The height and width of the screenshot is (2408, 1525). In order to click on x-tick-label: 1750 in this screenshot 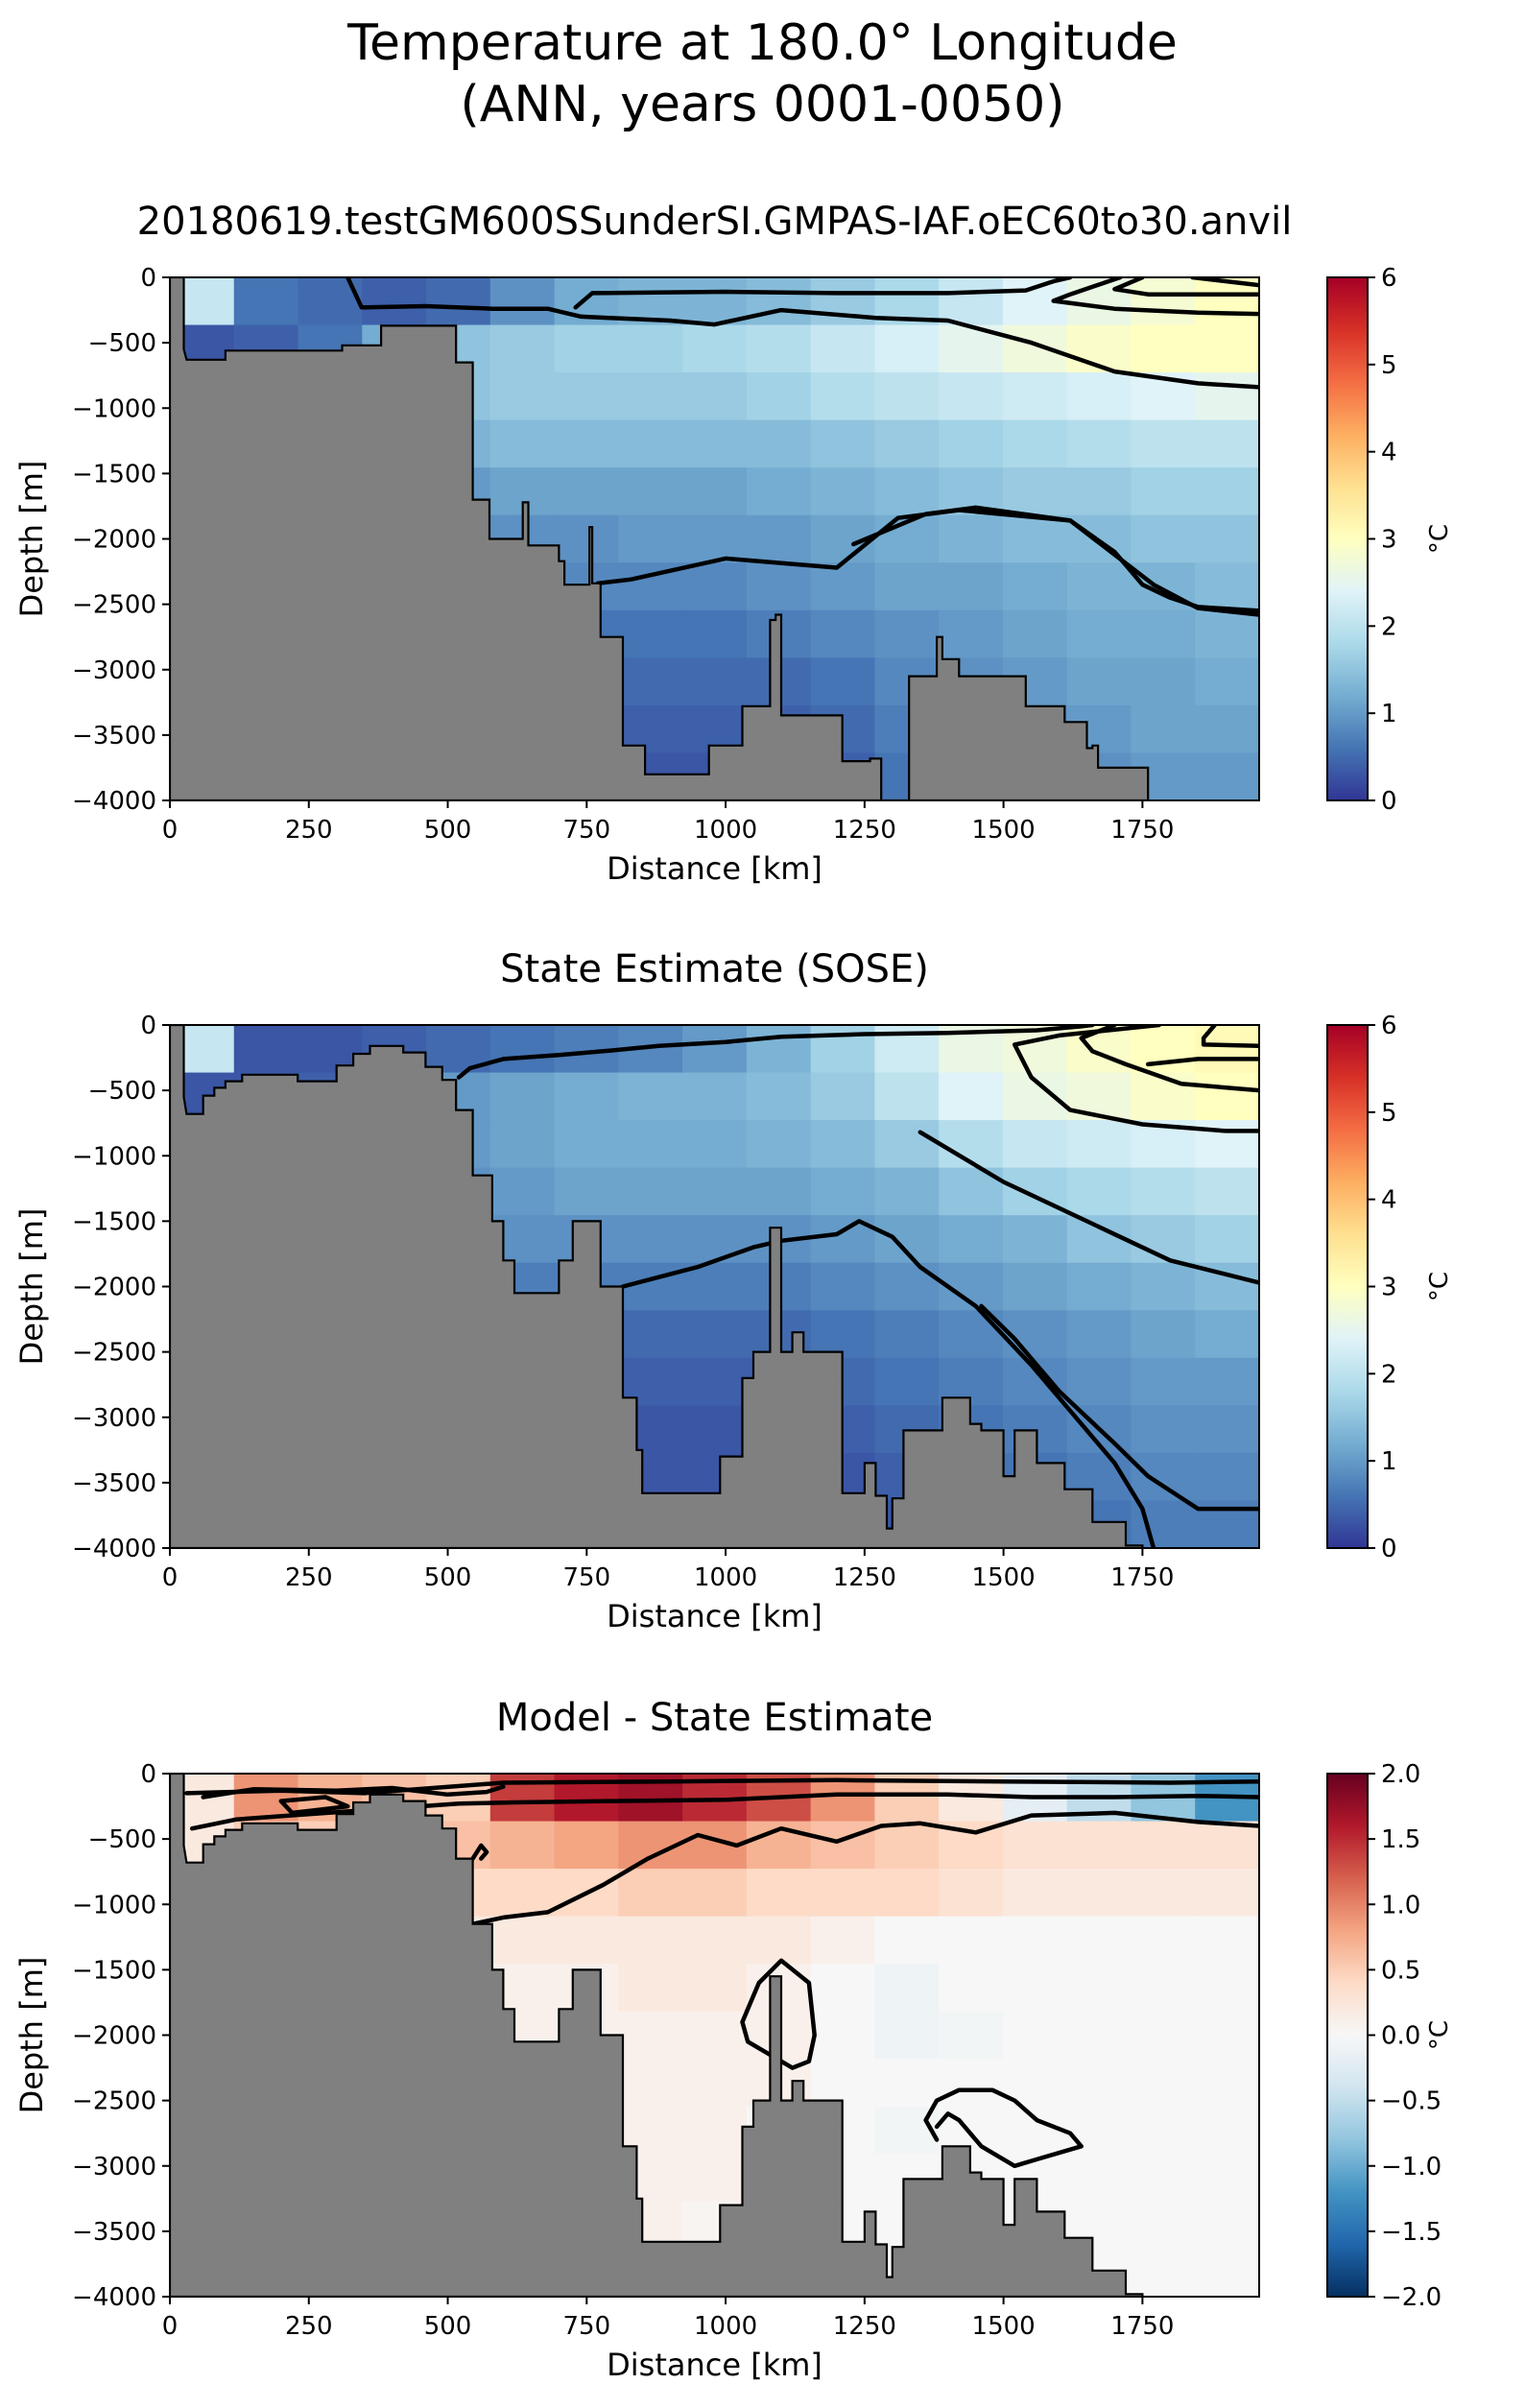, I will do `click(1142, 830)`.